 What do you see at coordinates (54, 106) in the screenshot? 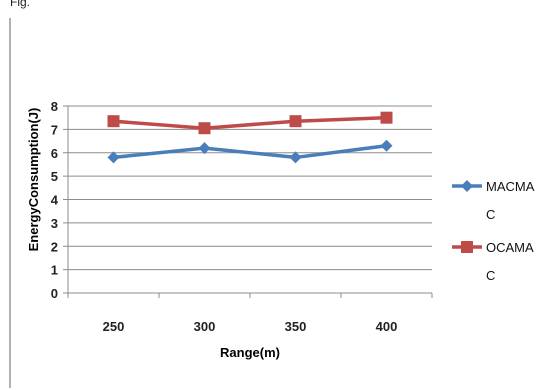
I see `y-tick-label: 8` at bounding box center [54, 106].